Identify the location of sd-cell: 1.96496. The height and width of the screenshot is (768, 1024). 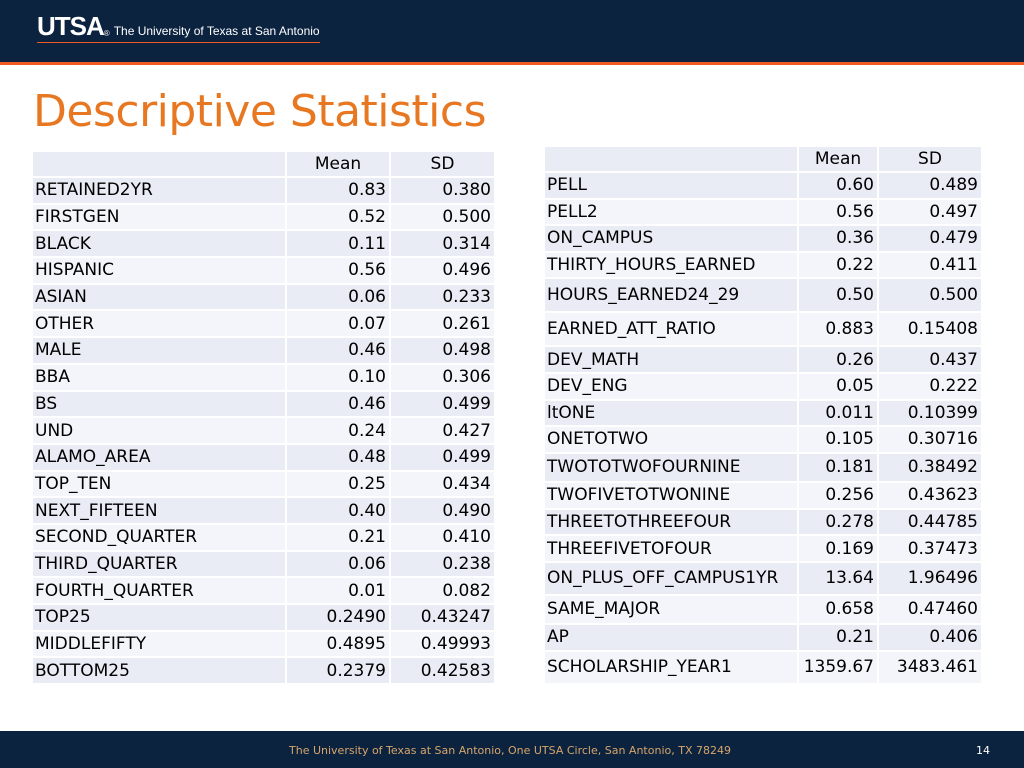
(931, 579).